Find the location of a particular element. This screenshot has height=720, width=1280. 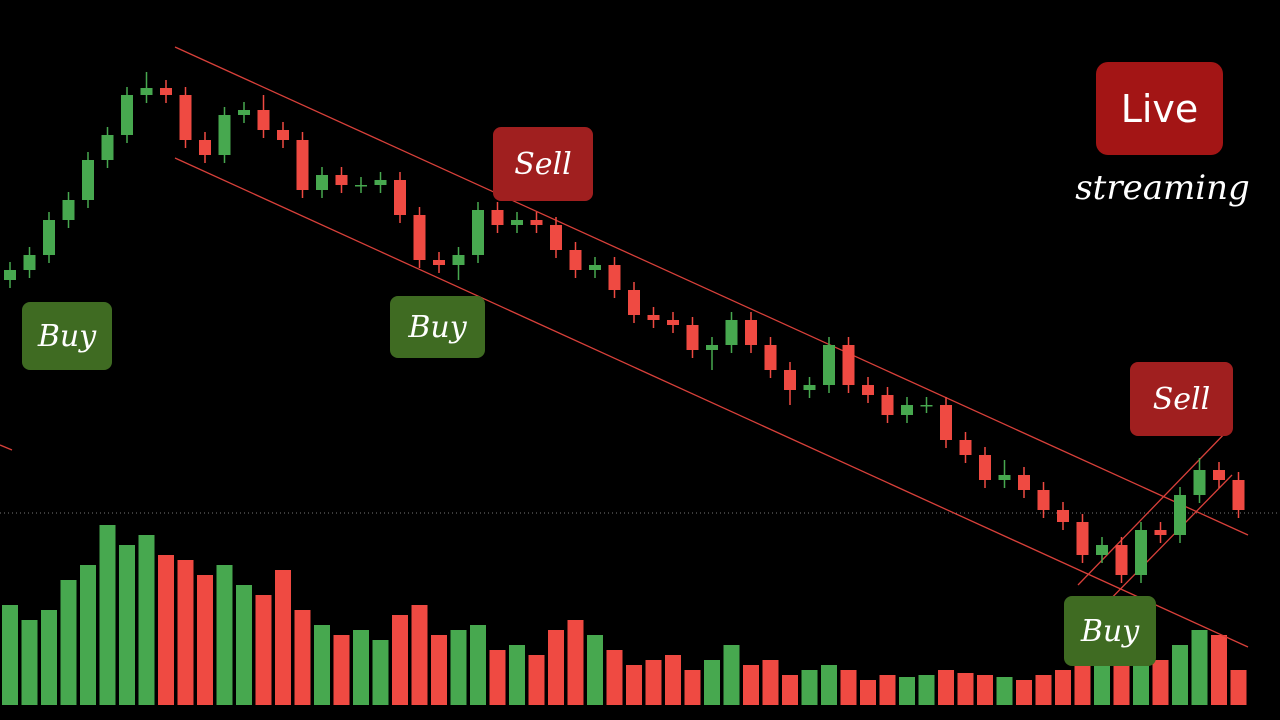

buy-tag: Buy is located at coordinates (1110, 631).